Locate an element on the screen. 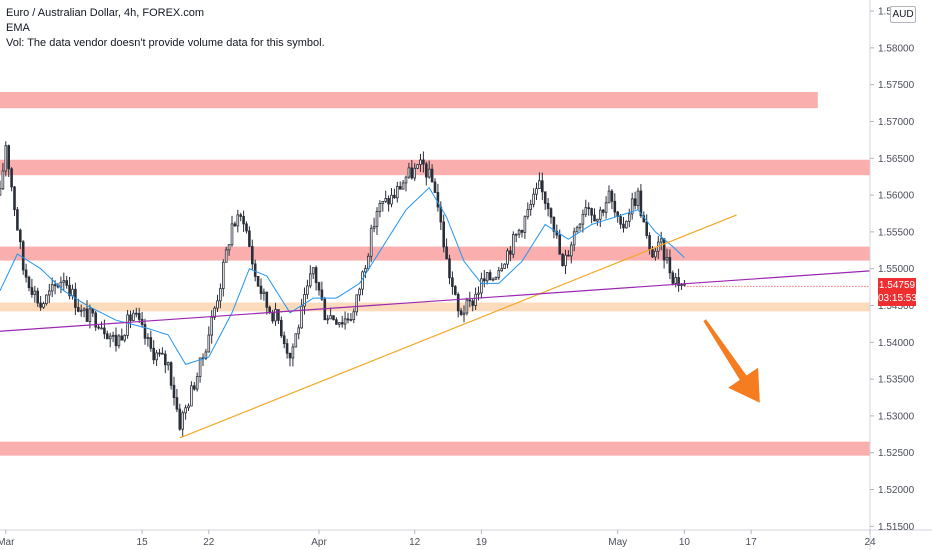 The height and width of the screenshot is (550, 932). x-tick-label: May is located at coordinates (617, 542).